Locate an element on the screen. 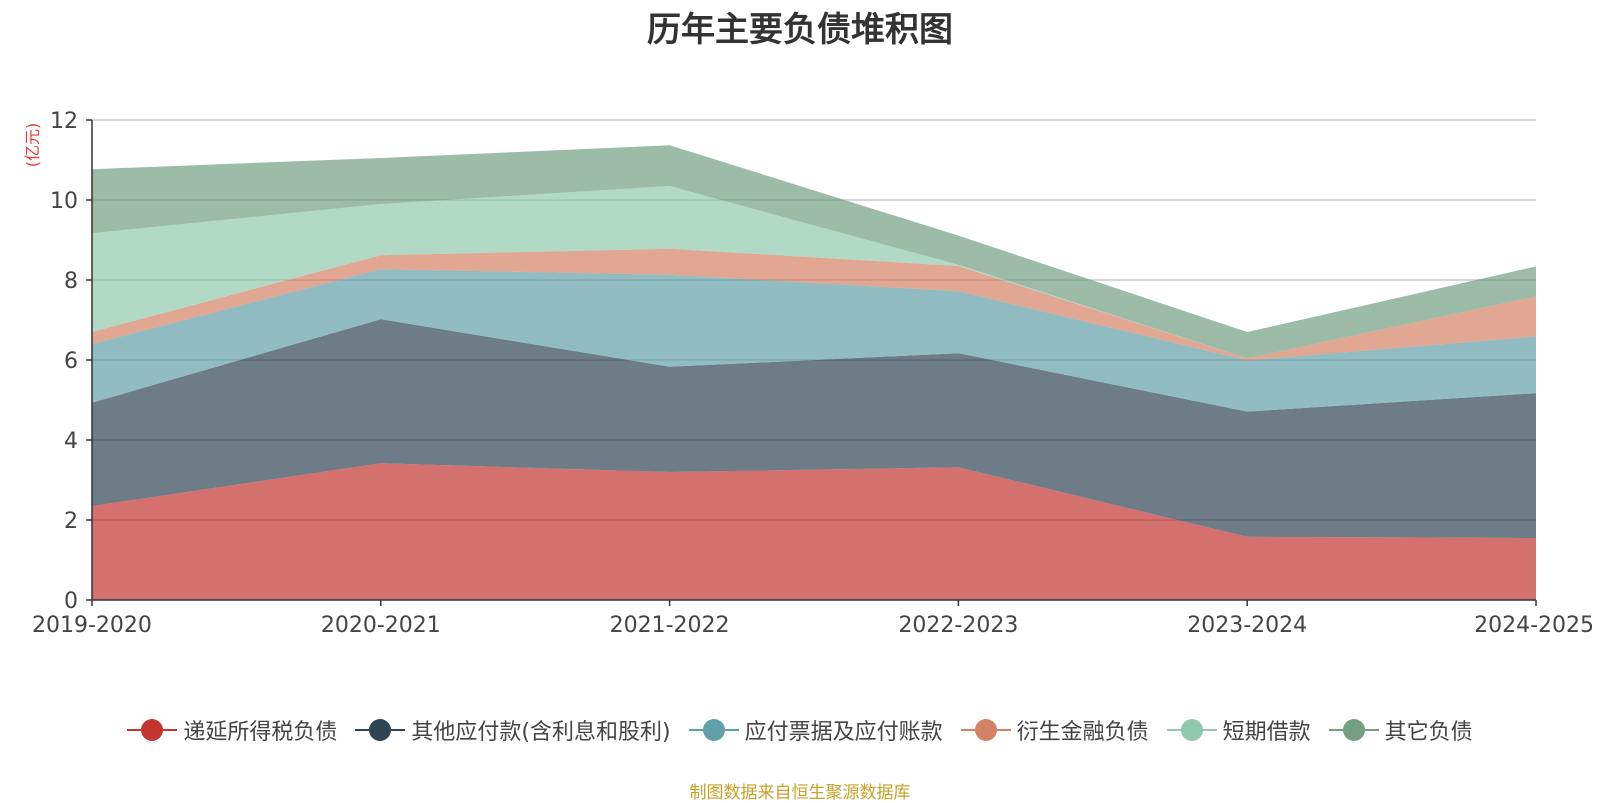 This screenshot has width=1600, height=803. x-tick-label: 2023-2024 is located at coordinates (1247, 625).